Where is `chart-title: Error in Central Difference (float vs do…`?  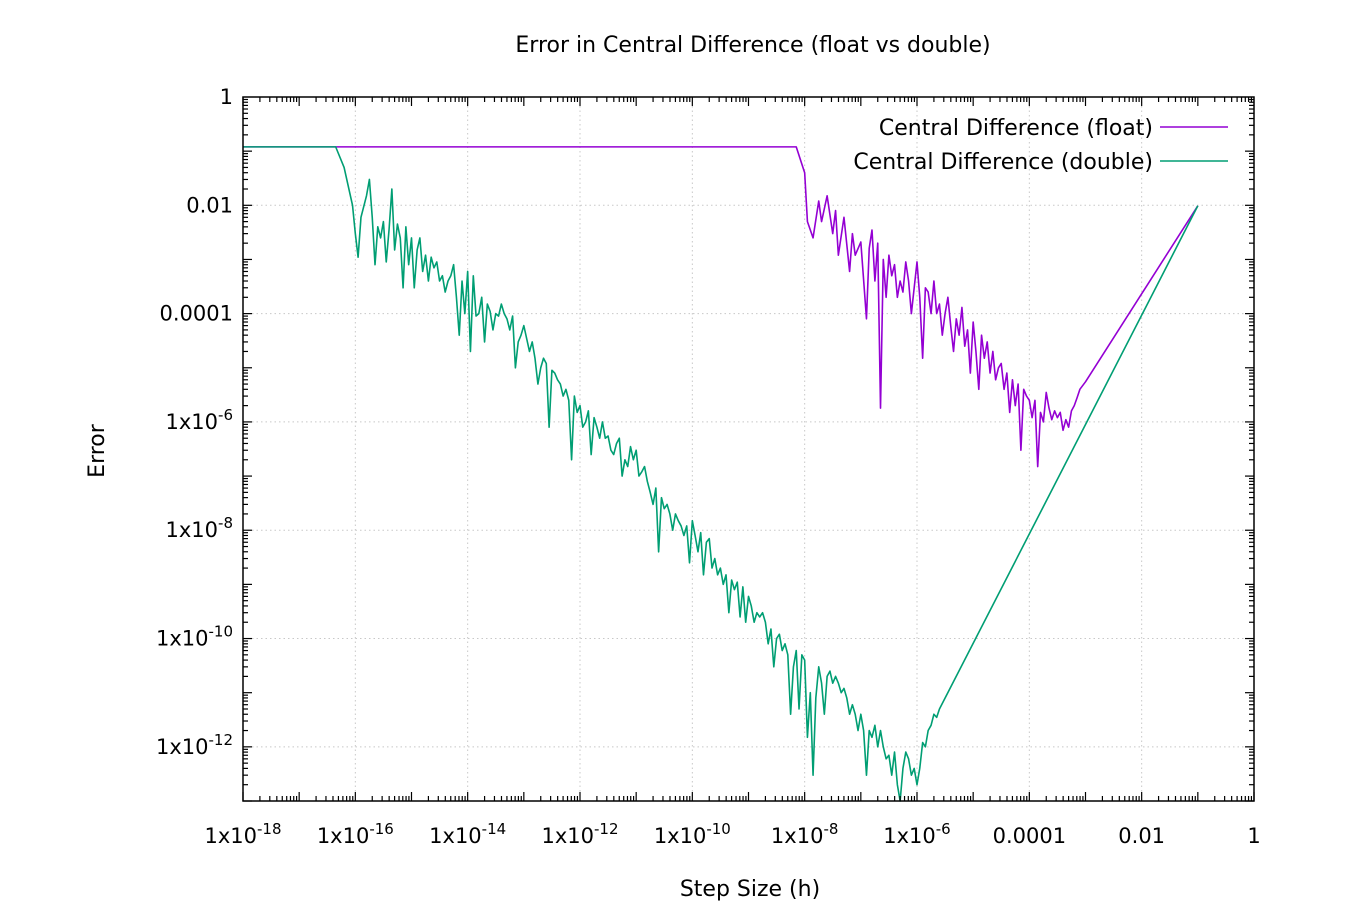 chart-title: Error in Central Difference (float vs do… is located at coordinates (752, 45).